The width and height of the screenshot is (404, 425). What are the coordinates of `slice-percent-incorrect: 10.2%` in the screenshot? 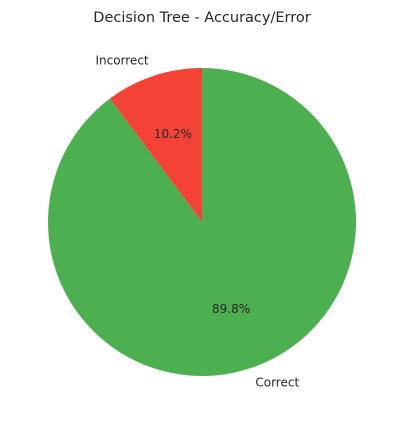 It's located at (173, 134).